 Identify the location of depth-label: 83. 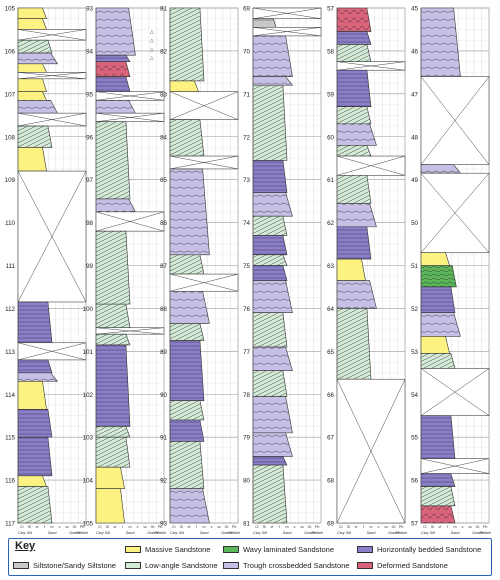
(163, 94).